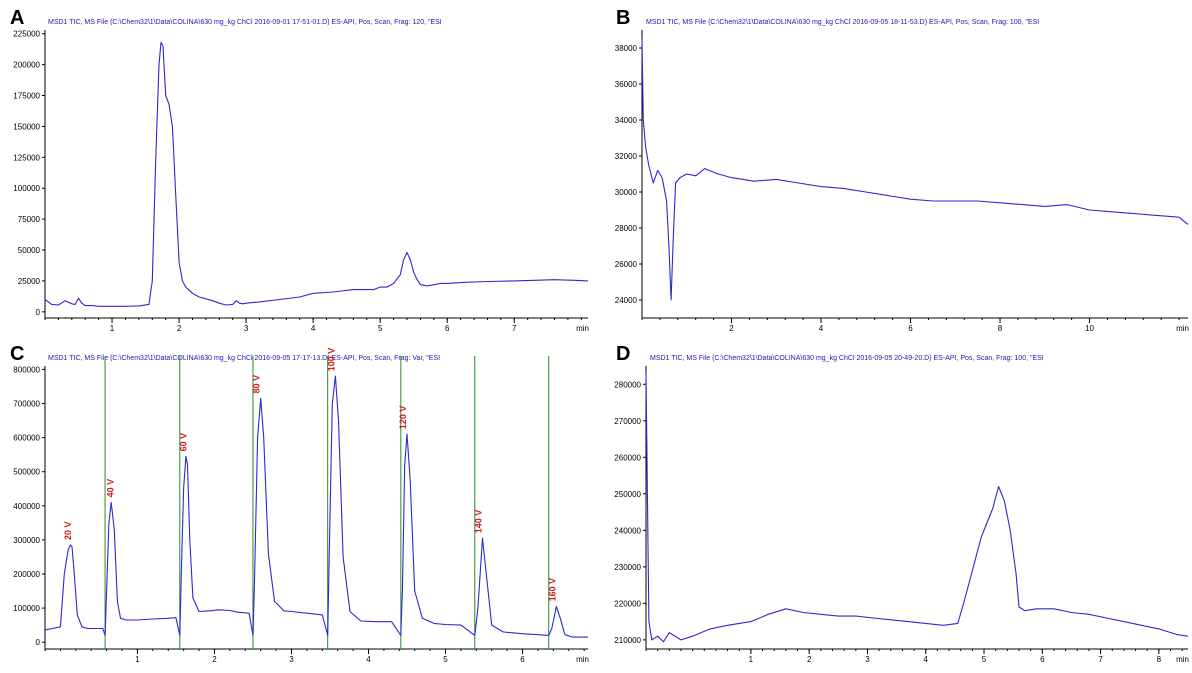 The height and width of the screenshot is (673, 1192). I want to click on y-tick-label: 25000, so click(29, 281).